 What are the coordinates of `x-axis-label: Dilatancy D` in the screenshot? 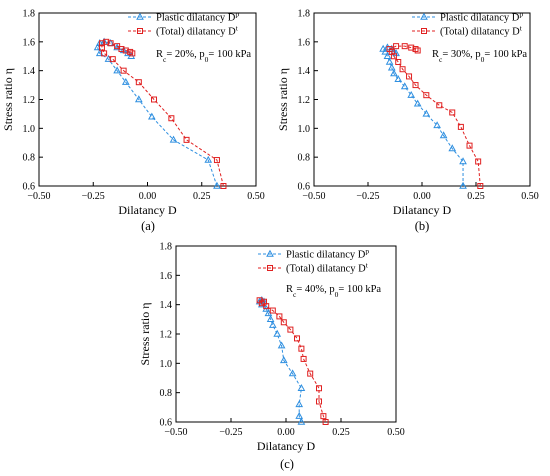 It's located at (147, 210).